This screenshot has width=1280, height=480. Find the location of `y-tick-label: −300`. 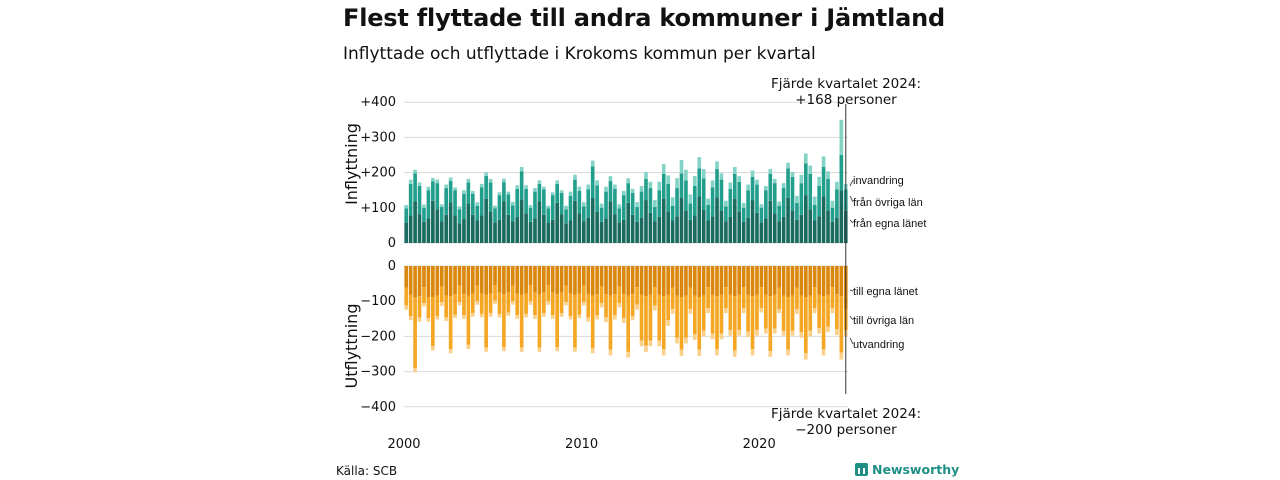

y-tick-label: −300 is located at coordinates (378, 372).